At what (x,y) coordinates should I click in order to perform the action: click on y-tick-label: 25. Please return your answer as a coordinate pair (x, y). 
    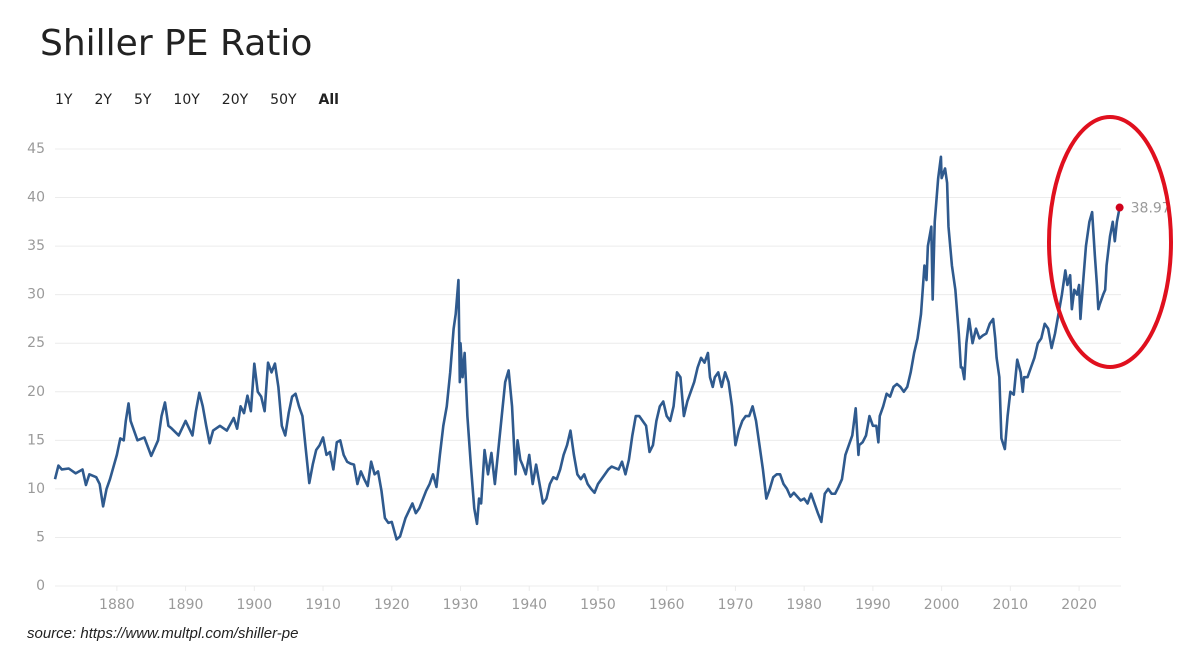
    Looking at the image, I should click on (36, 343).